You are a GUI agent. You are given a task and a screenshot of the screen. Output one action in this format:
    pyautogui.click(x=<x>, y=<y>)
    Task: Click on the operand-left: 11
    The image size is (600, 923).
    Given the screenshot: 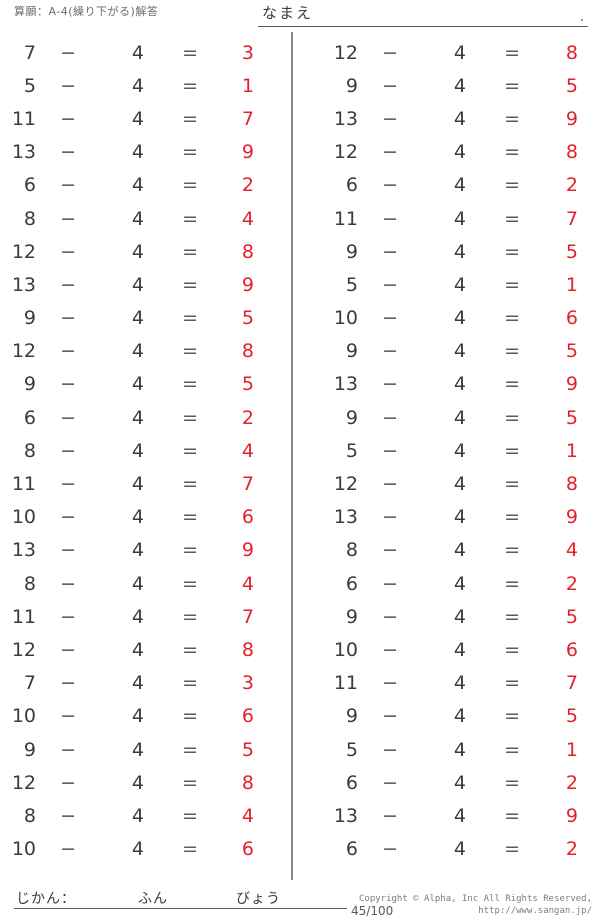 What is the action you would take?
    pyautogui.click(x=23, y=118)
    